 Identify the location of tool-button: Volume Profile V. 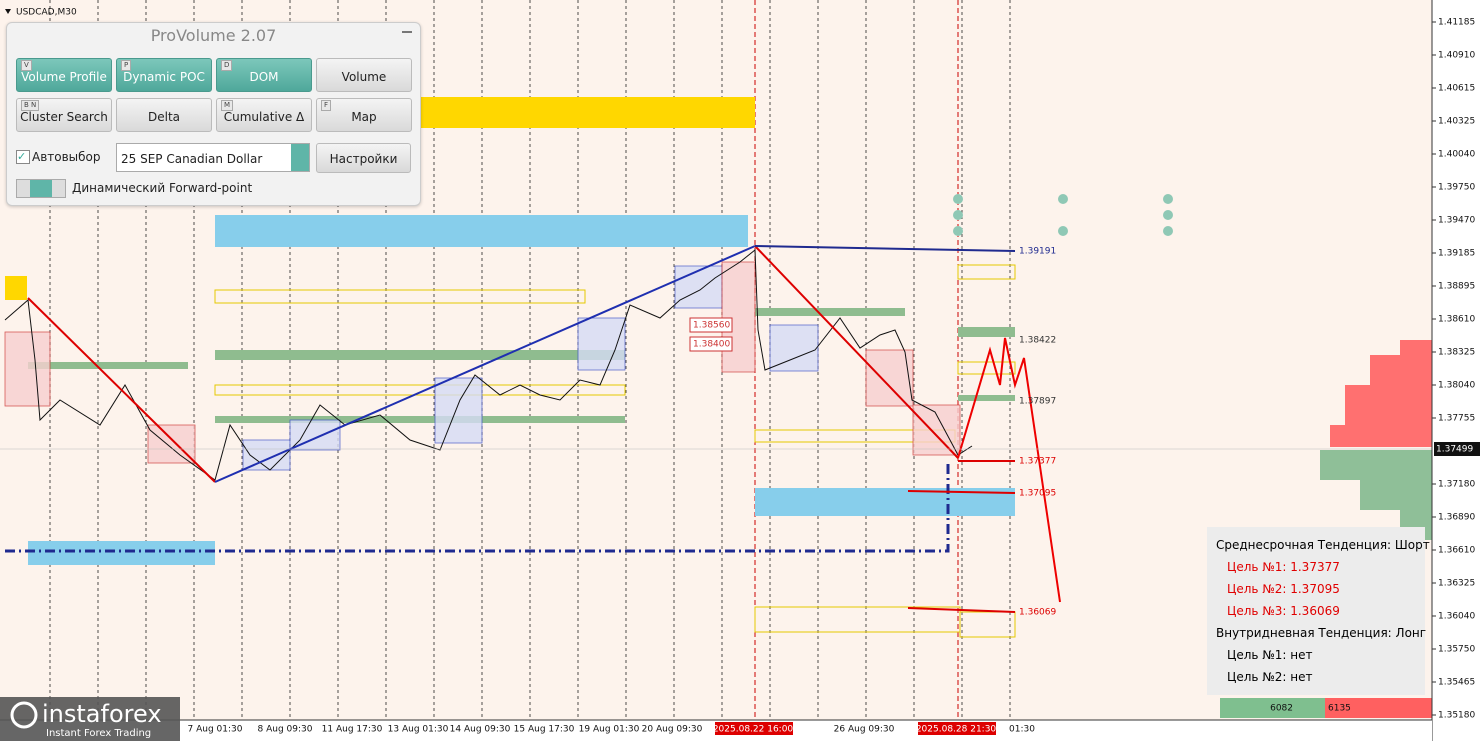
(64, 75).